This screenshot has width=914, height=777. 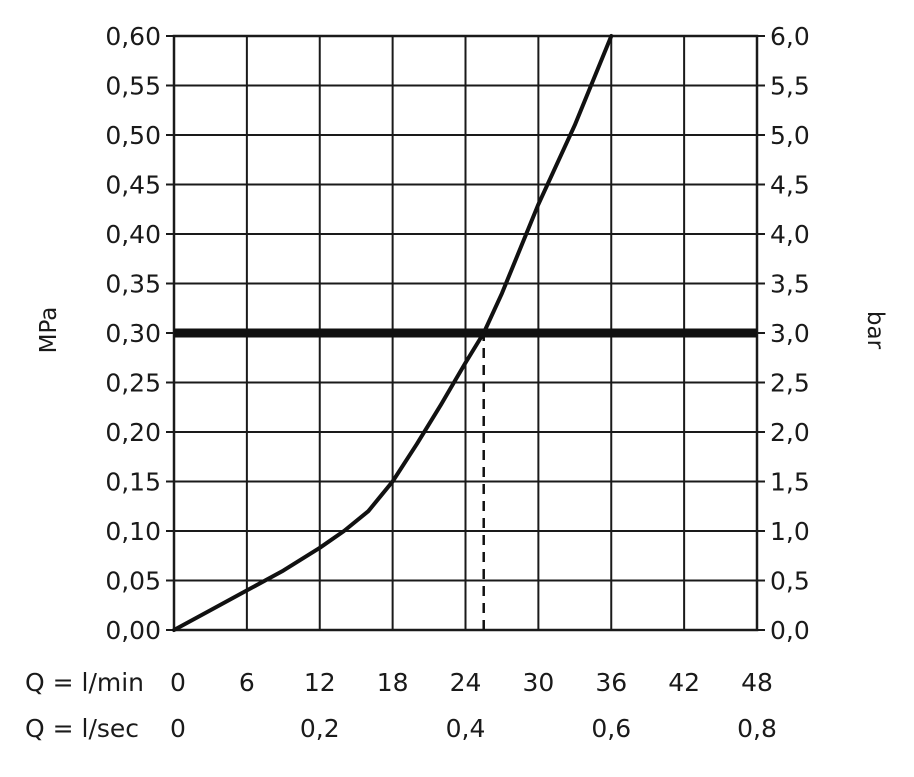 I want to click on y-tick-label-right: 3,5, so click(x=790, y=284).